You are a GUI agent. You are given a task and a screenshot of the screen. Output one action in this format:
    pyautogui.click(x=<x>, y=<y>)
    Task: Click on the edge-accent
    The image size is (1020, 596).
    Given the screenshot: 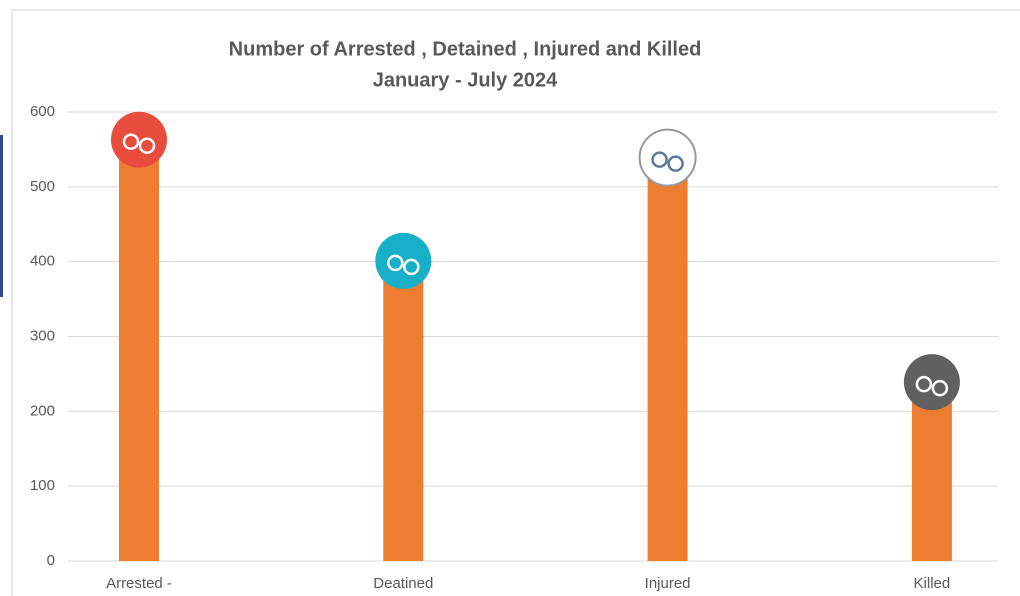 What is the action you would take?
    pyautogui.click(x=1, y=216)
    